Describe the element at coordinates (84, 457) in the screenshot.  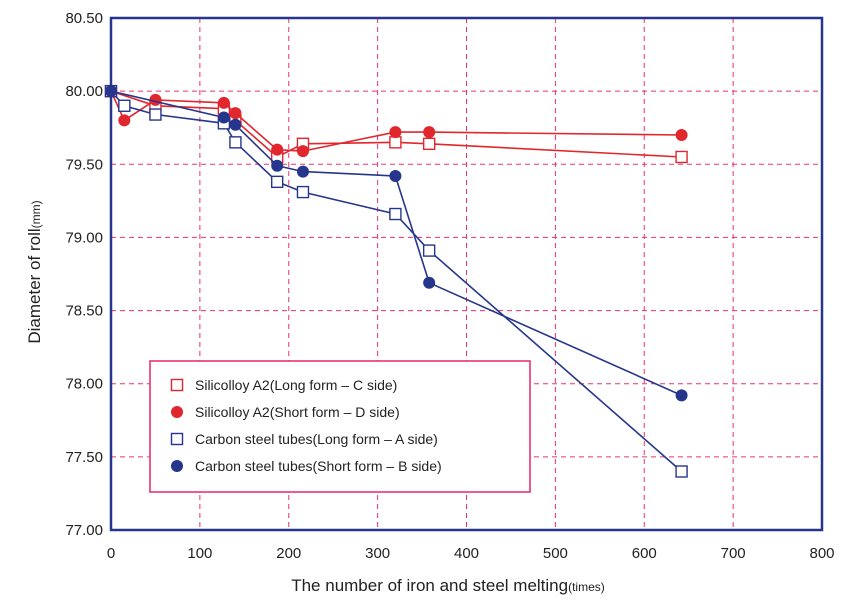
I see `y-tick-label: 77.50` at that location.